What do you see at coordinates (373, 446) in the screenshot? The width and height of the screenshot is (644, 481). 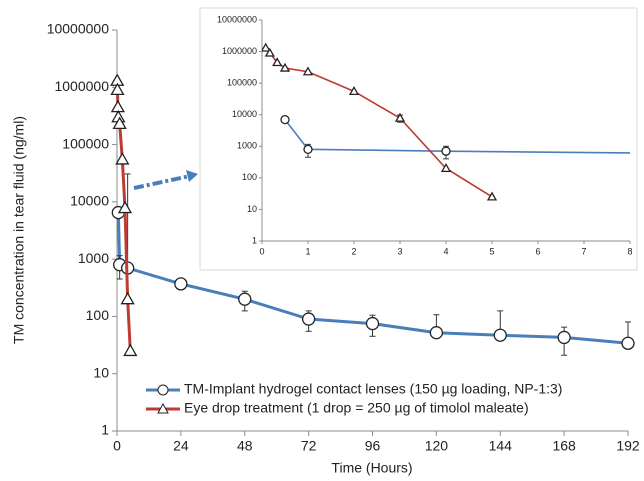 I see `x-tick-label: 96` at bounding box center [373, 446].